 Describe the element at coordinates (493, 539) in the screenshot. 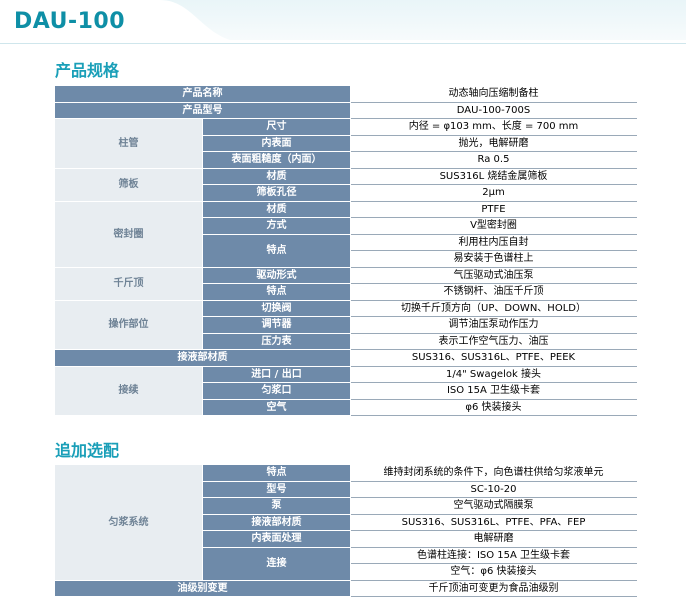

I see `row-value: 电解研磨` at that location.